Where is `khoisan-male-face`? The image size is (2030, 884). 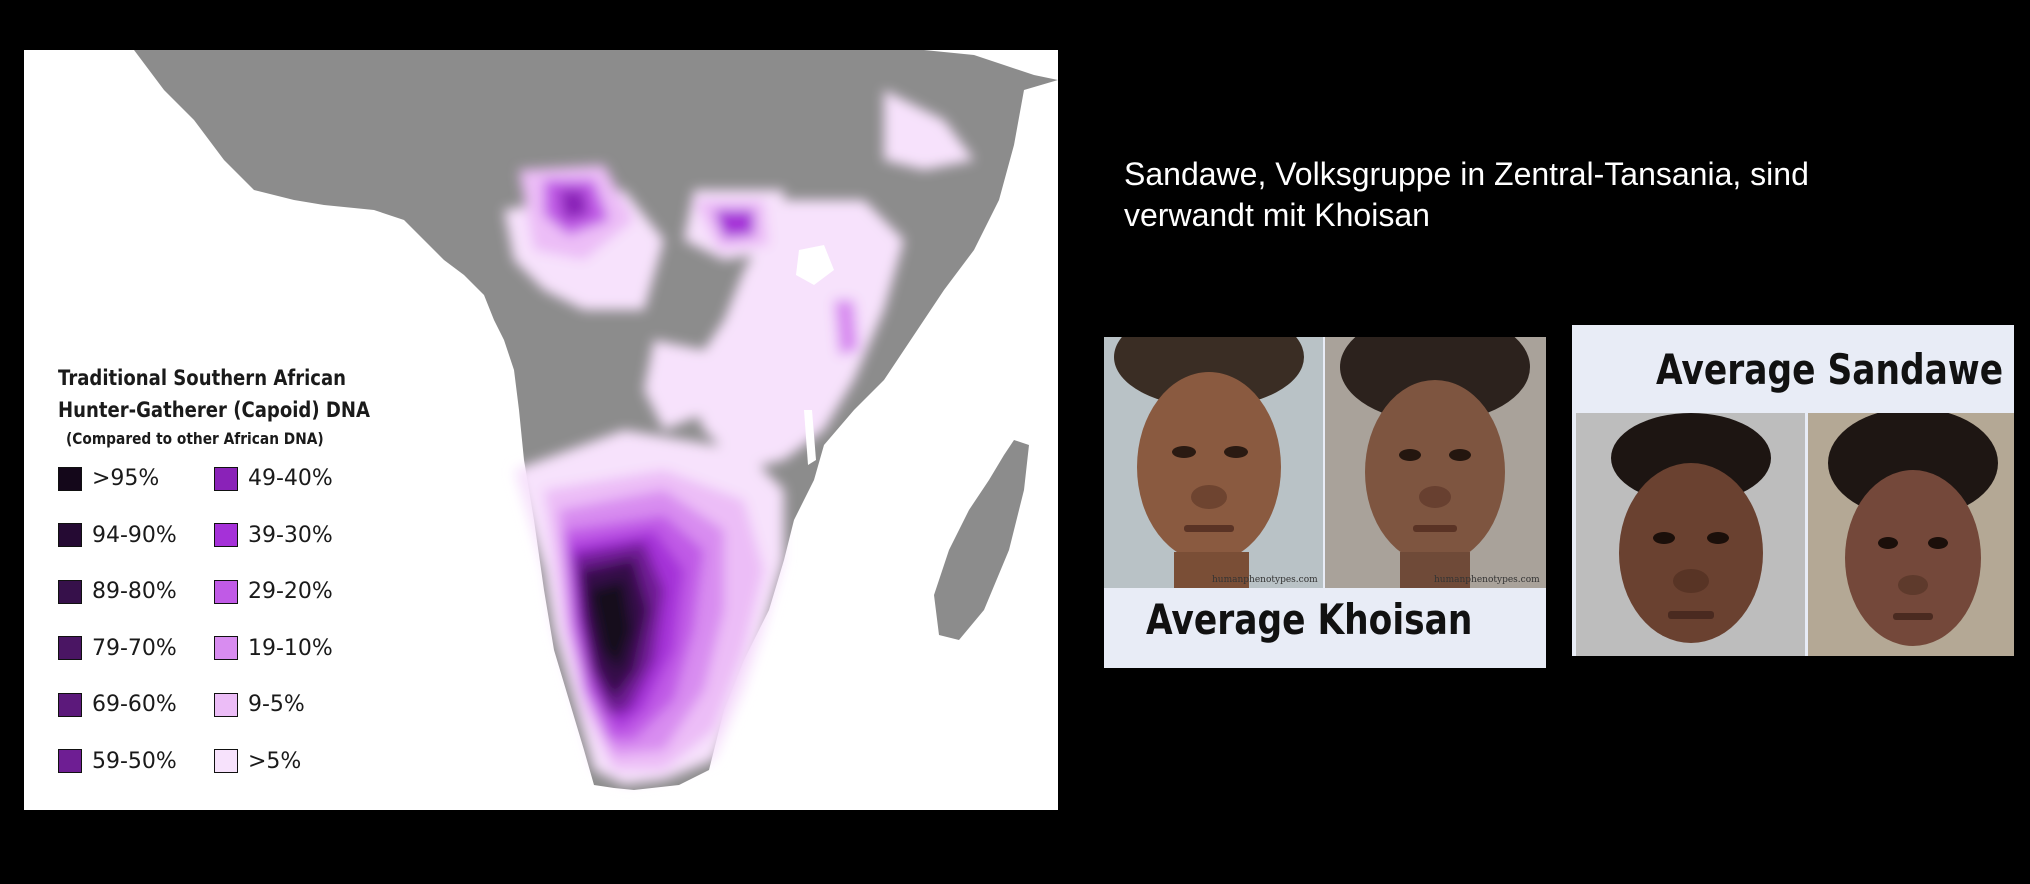 khoisan-male-face is located at coordinates (1213, 462).